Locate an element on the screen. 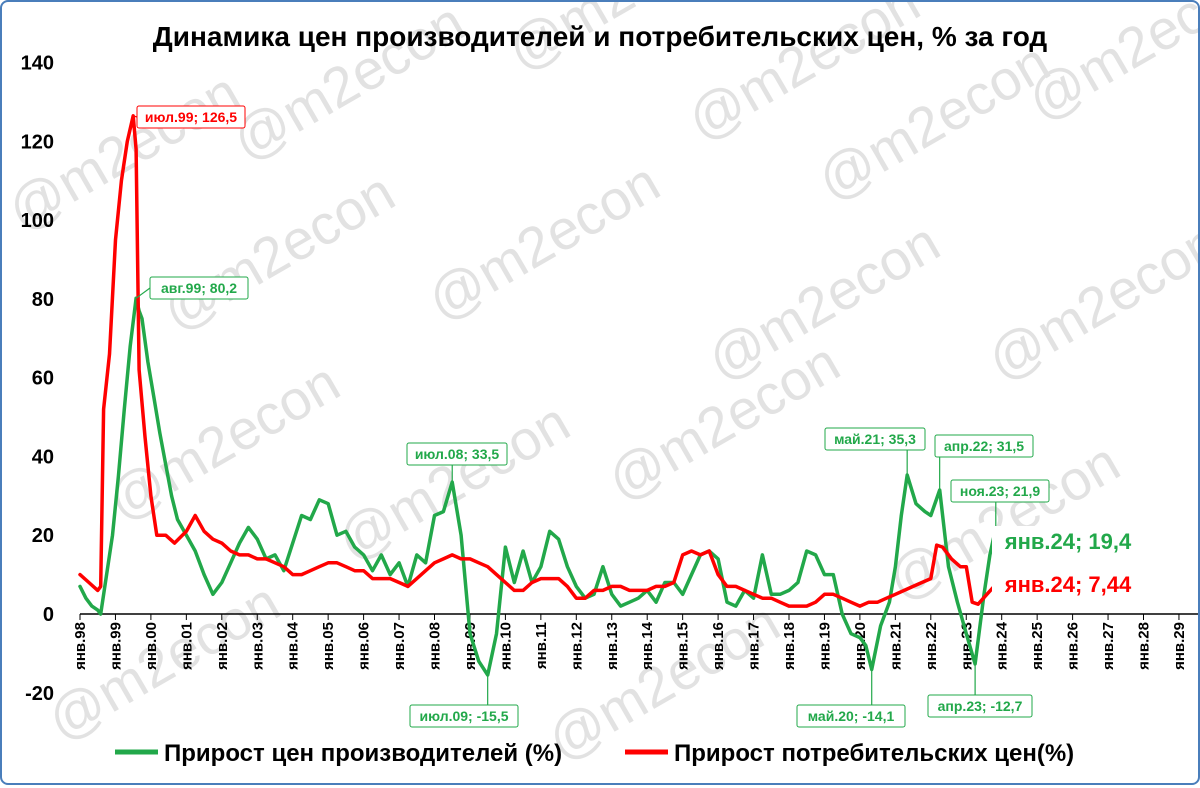  data-label: авг.99; 80,2 is located at coordinates (192, 288).